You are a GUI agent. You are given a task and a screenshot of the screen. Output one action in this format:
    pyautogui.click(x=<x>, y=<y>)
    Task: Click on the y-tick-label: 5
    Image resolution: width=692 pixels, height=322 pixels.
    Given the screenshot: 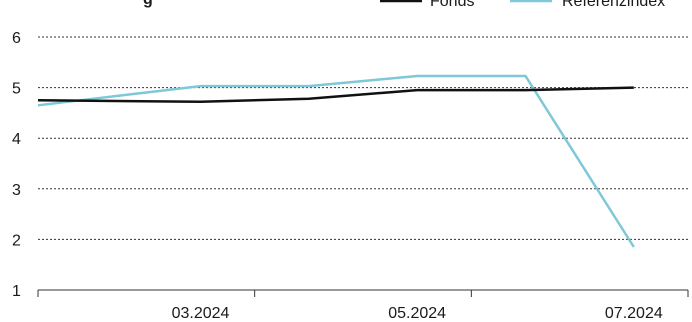 What is the action you would take?
    pyautogui.click(x=16, y=89)
    